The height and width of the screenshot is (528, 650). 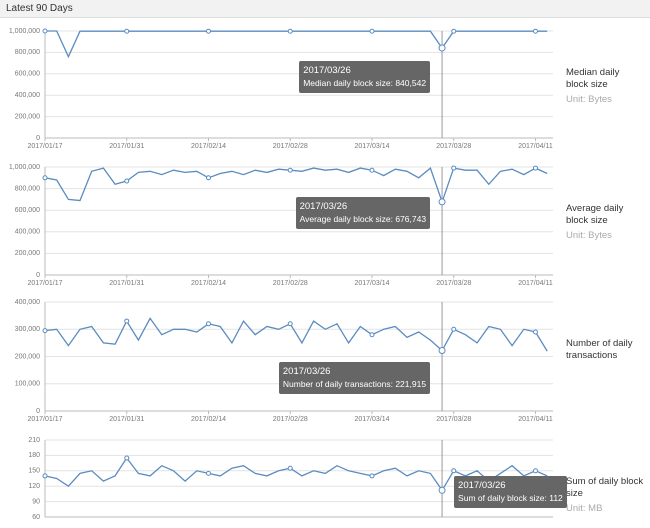 I want to click on unit-label: Unit: MB, so click(x=584, y=508).